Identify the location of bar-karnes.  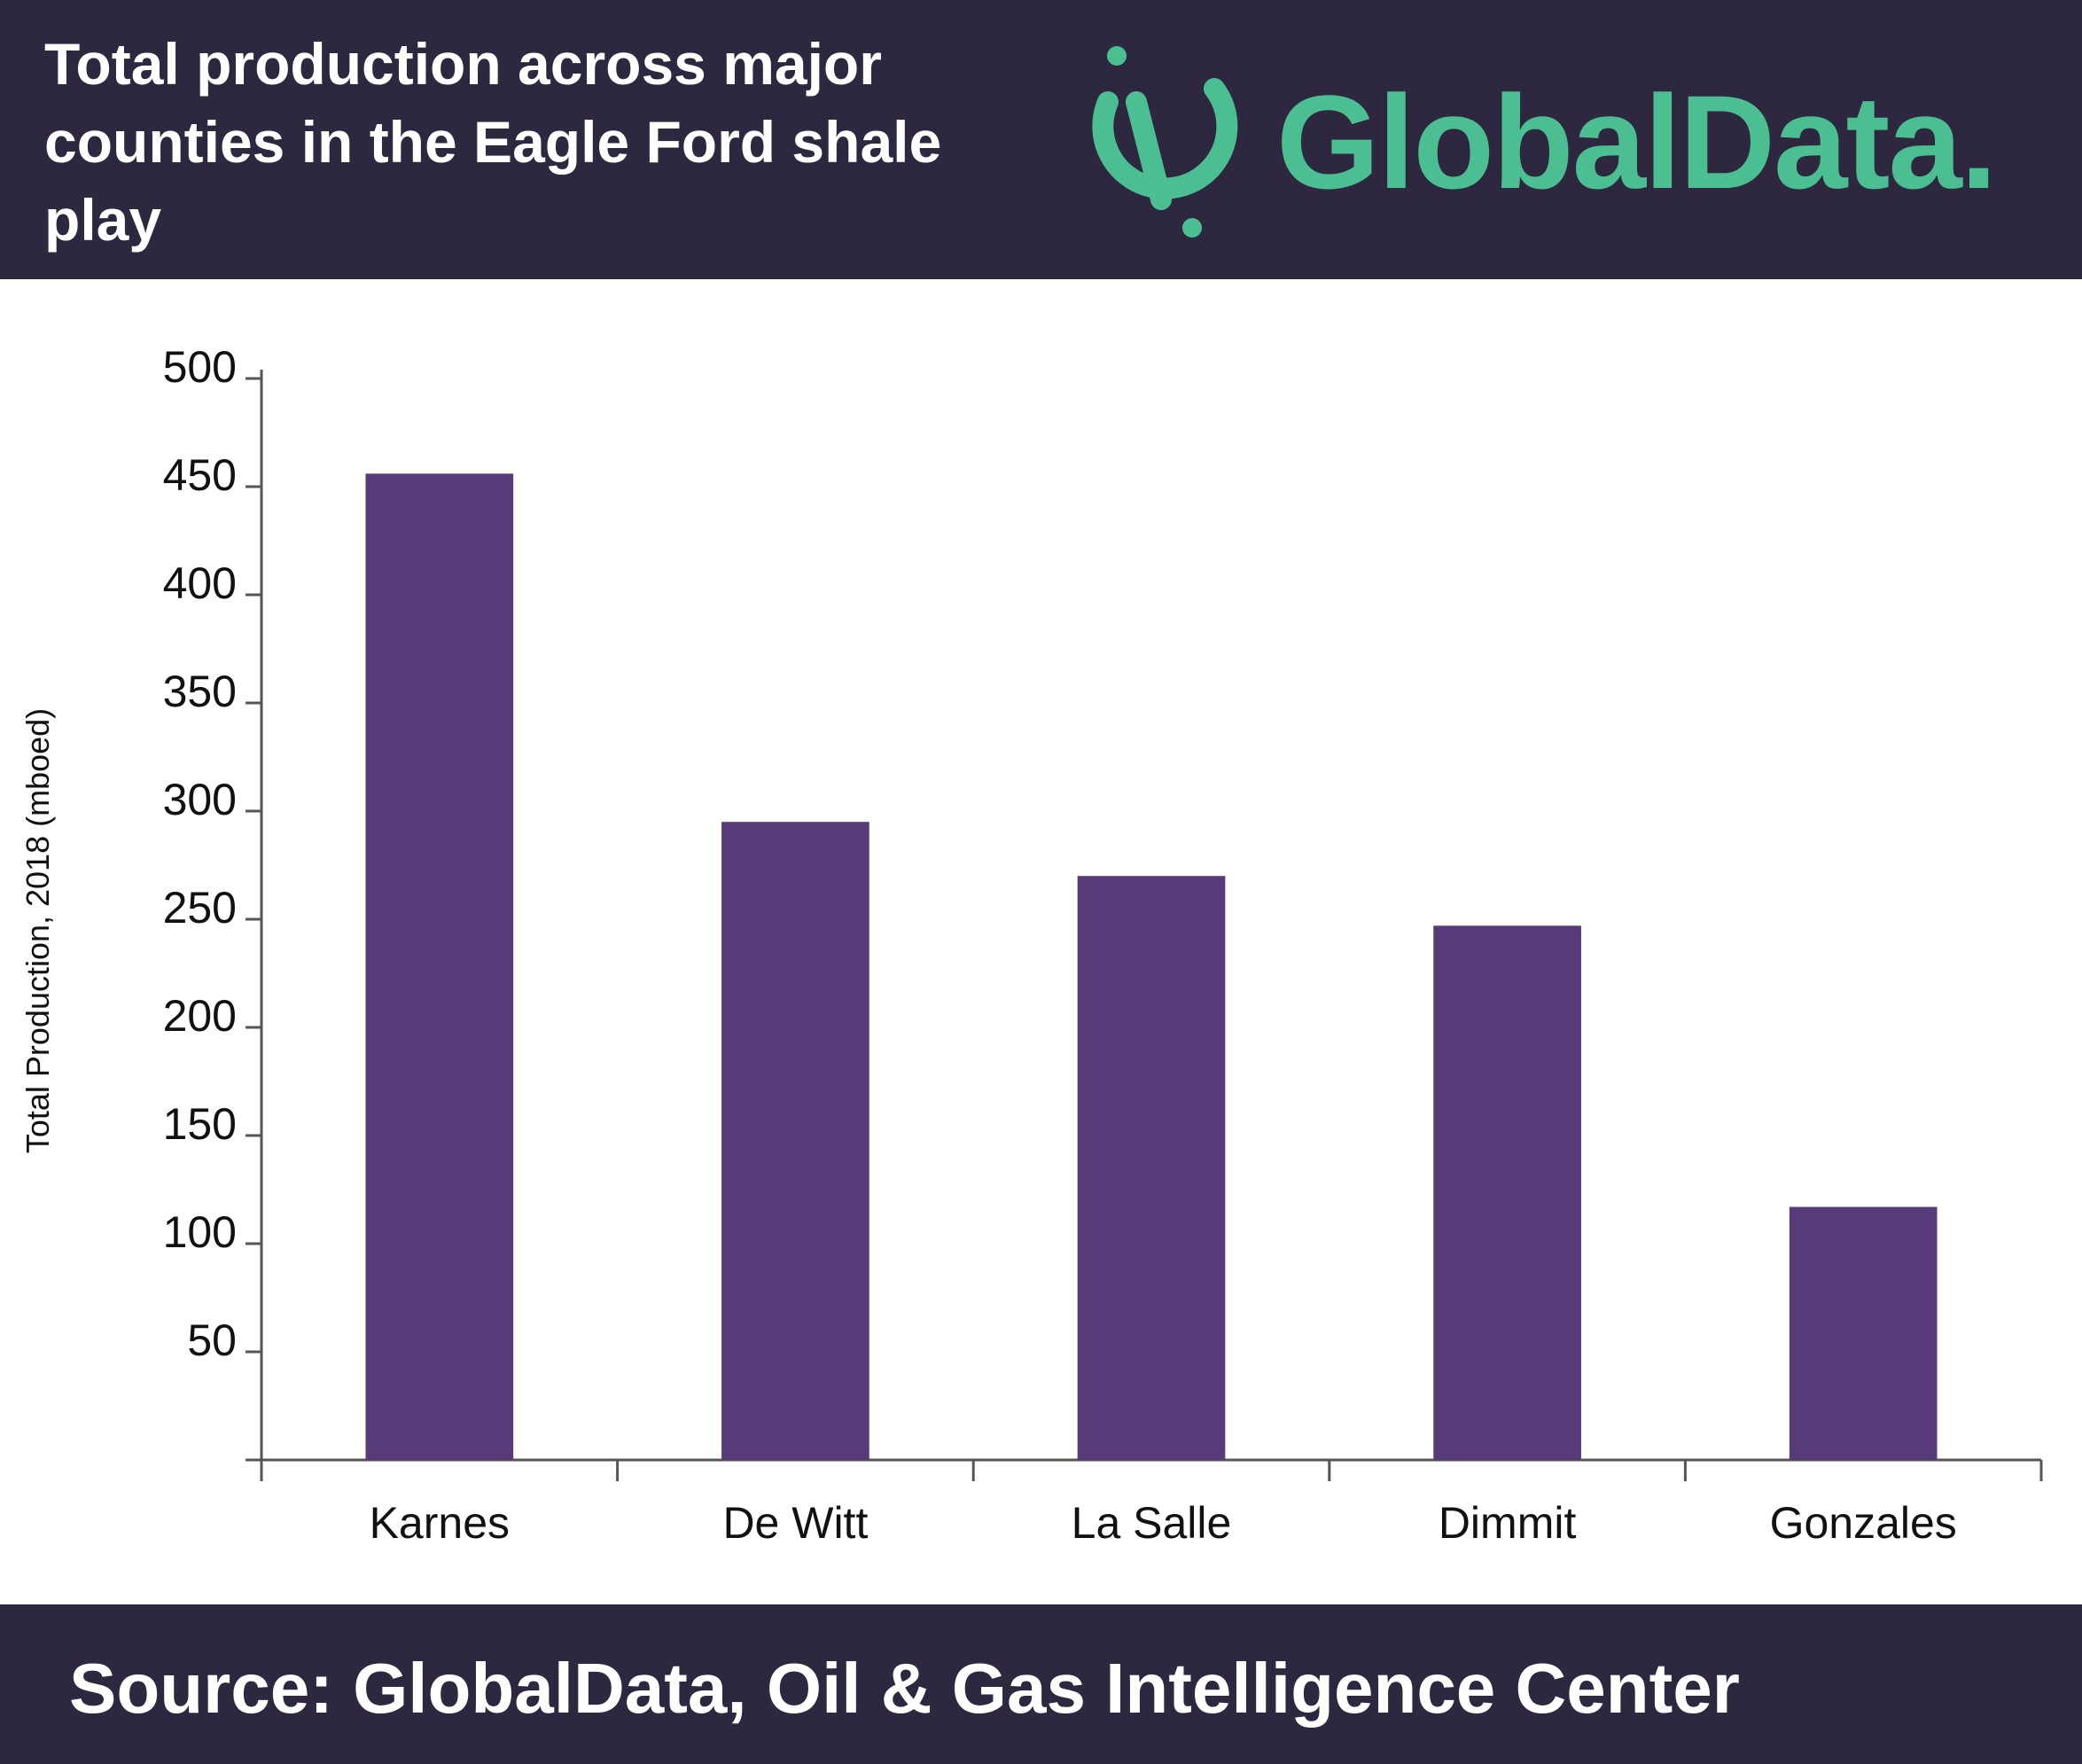
(439, 966).